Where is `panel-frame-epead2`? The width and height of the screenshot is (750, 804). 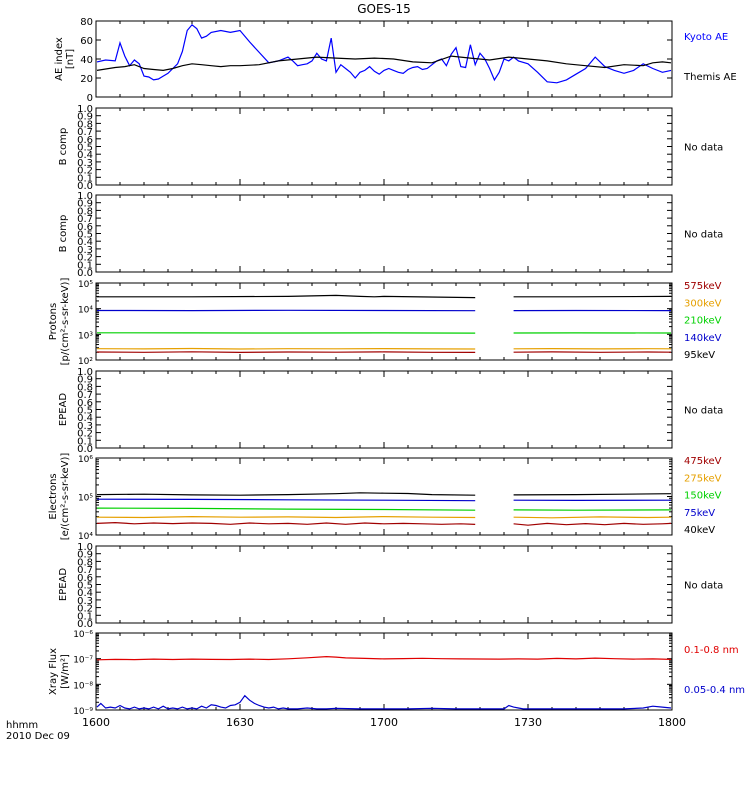 panel-frame-epead2 is located at coordinates (384, 584).